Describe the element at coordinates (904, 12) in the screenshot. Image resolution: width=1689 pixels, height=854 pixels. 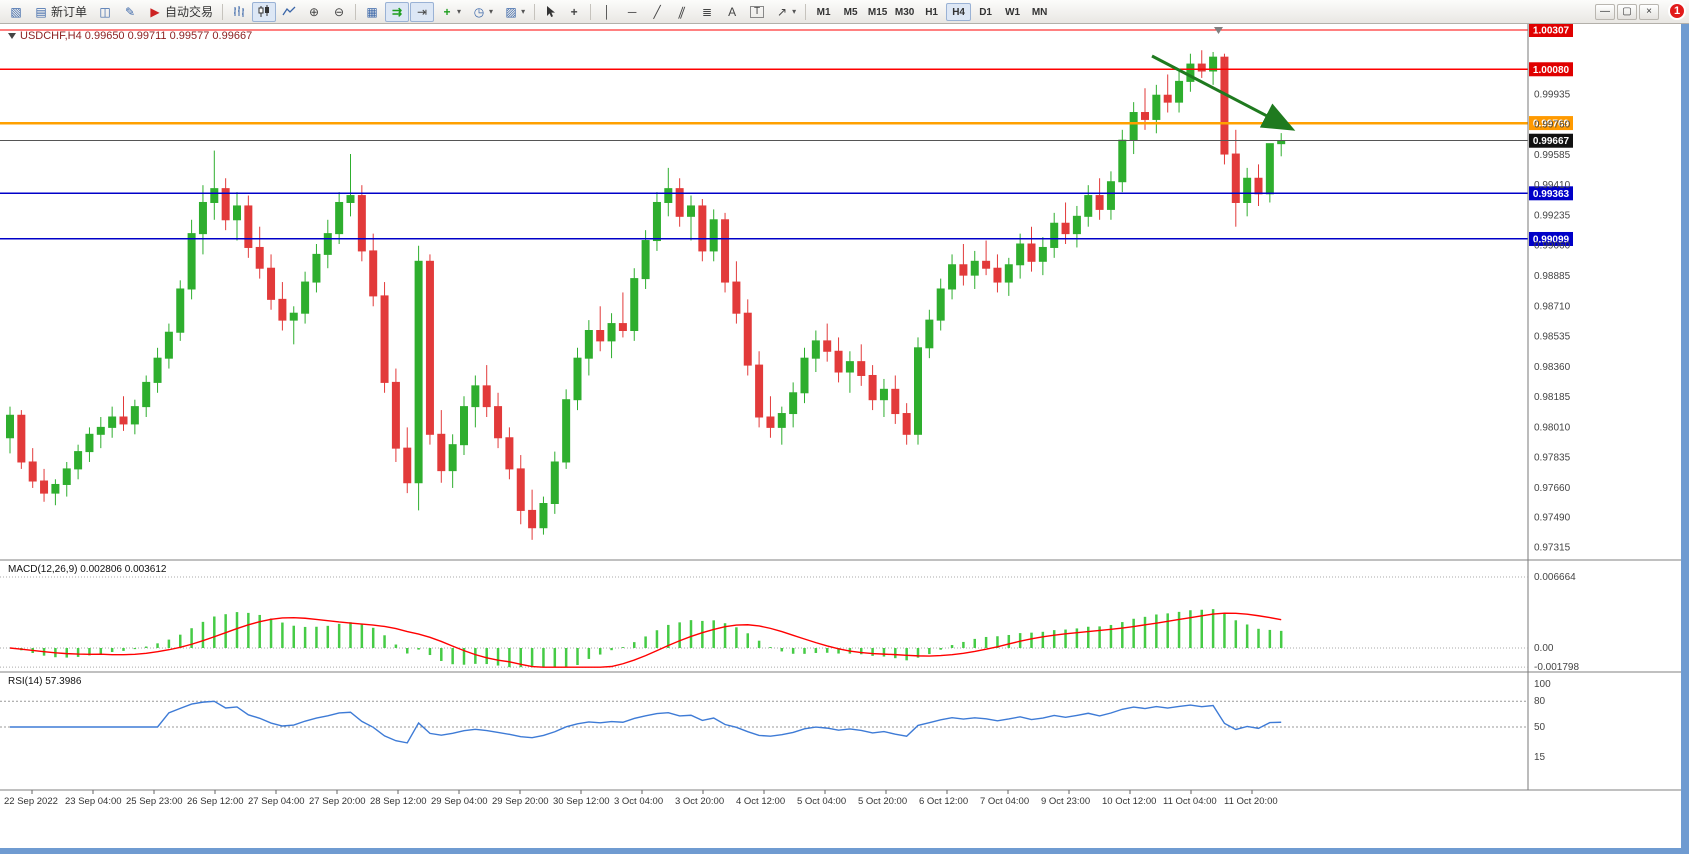
I see `timeframe-M30: M30` at that location.